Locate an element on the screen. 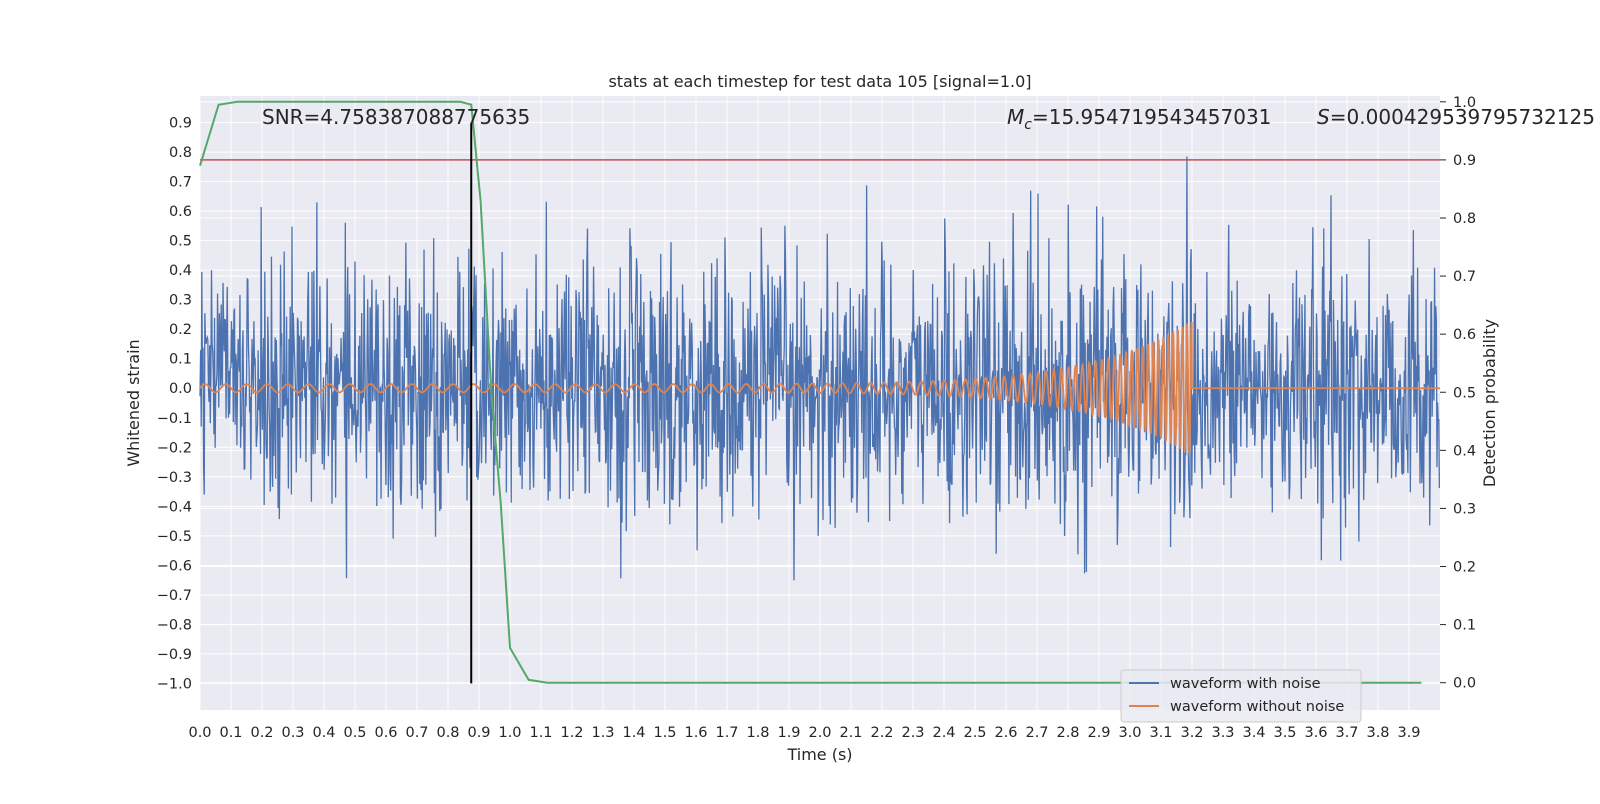  x-tick-label: 0.9 is located at coordinates (478, 733).